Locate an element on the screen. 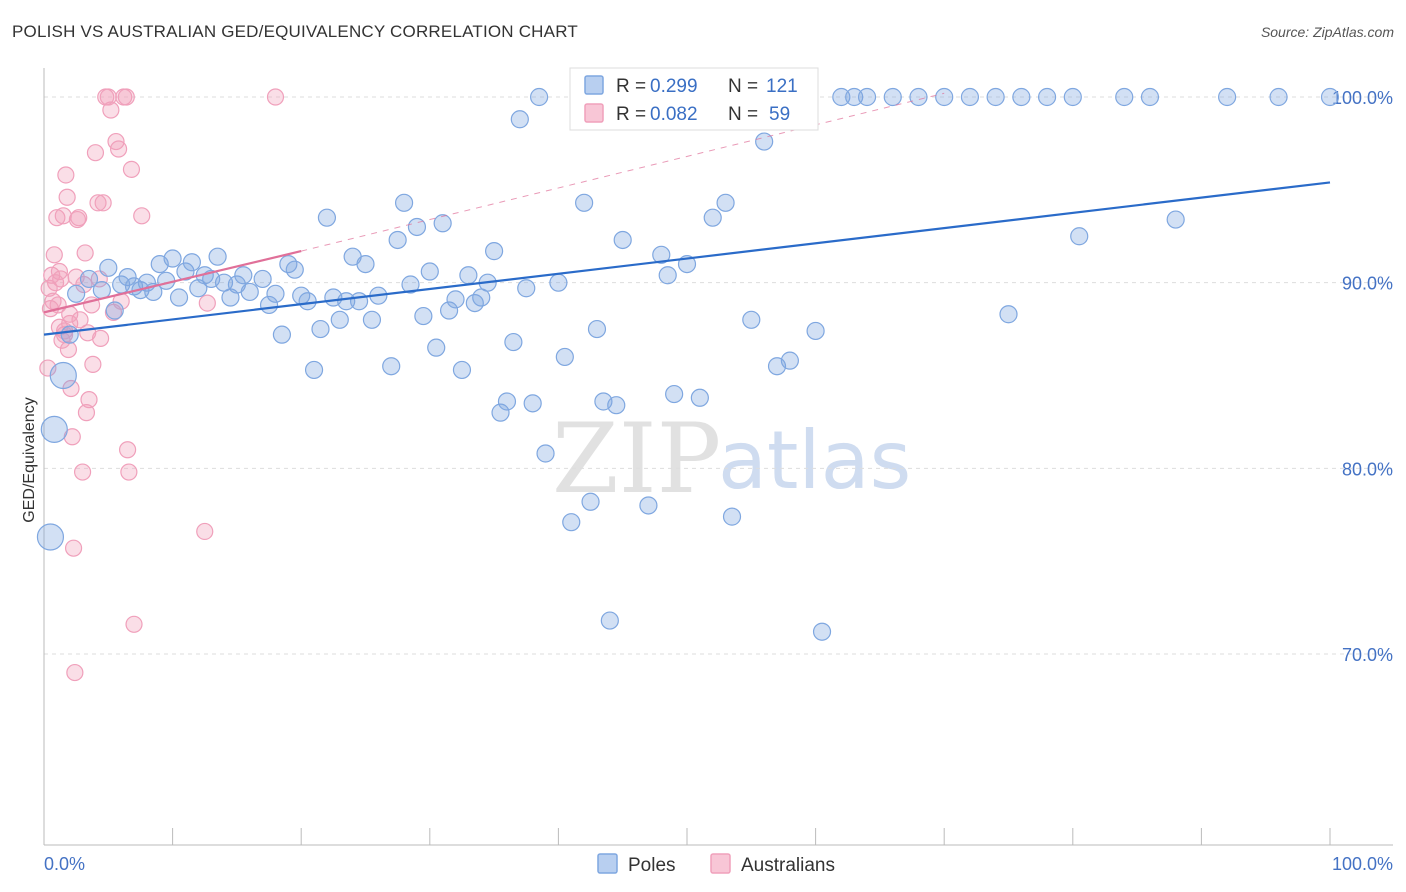  australians-points is located at coordinates (162, 385).